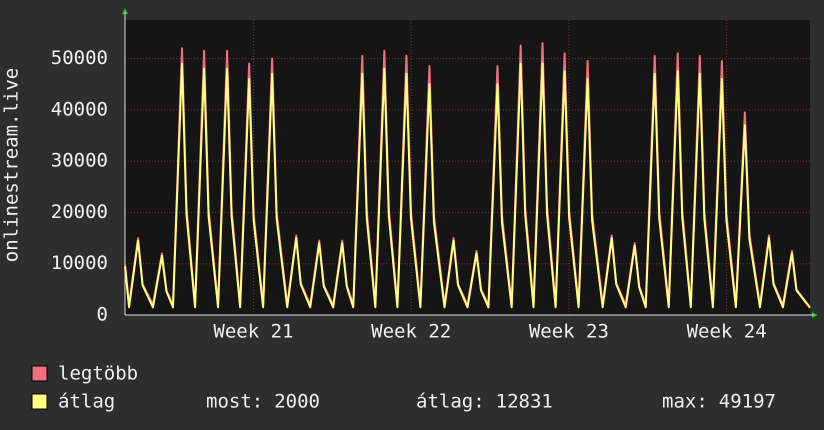  What do you see at coordinates (79, 212) in the screenshot?
I see `y-tick-label: 20000` at bounding box center [79, 212].